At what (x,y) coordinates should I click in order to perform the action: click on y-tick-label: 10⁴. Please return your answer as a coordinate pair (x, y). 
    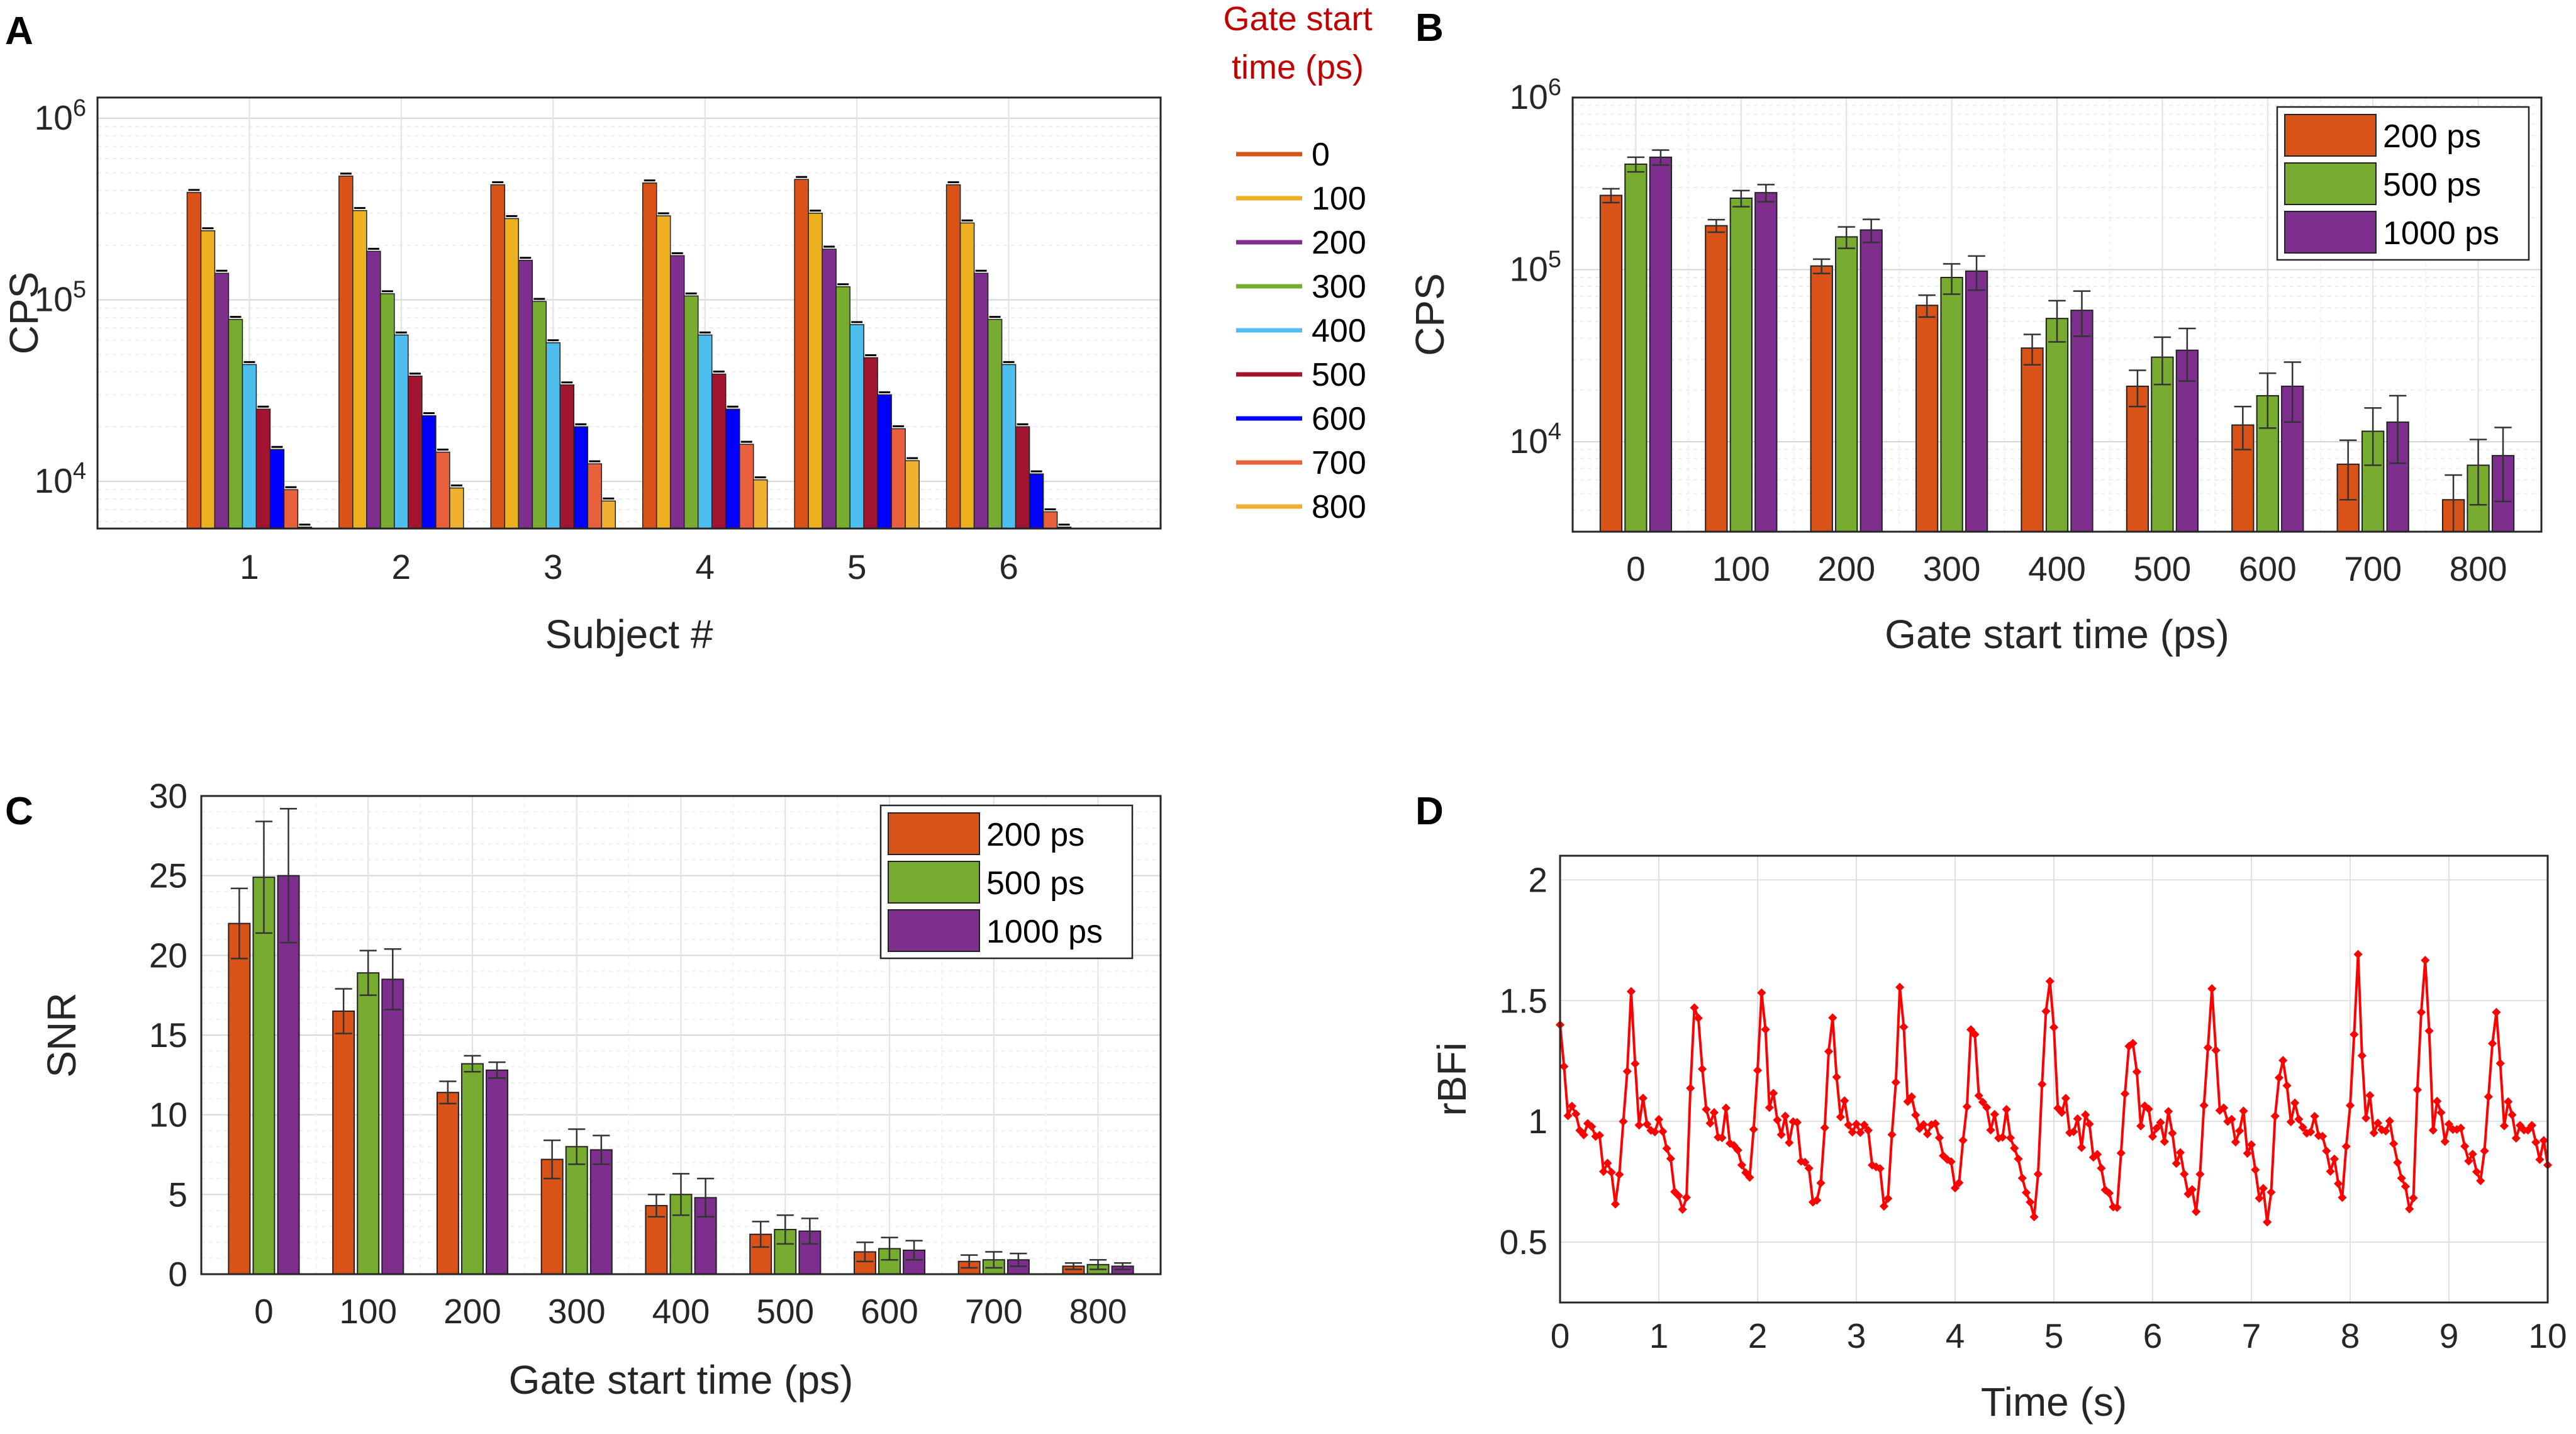
    Looking at the image, I should click on (1535, 440).